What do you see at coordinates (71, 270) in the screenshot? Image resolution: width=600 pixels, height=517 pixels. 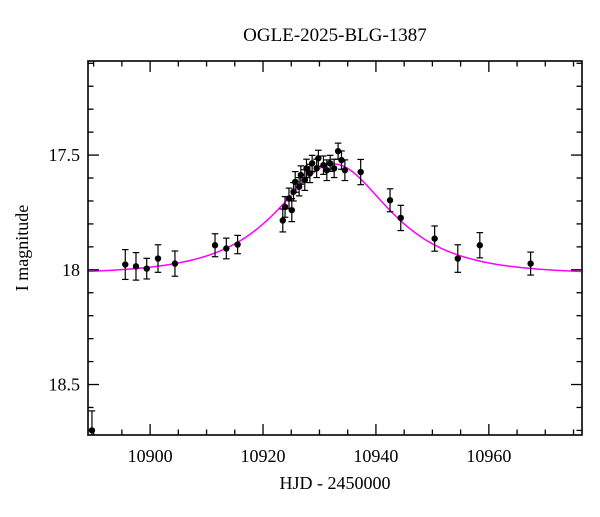 I see `y-tick-label: 18` at bounding box center [71, 270].